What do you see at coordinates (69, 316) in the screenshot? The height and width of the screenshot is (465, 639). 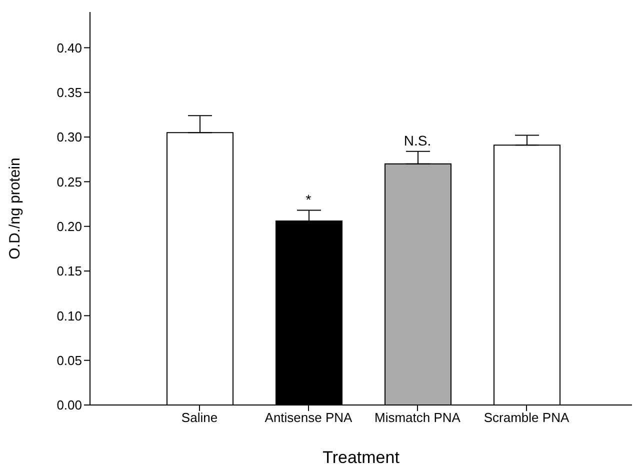 I see `y-tick-label: 0.10` at bounding box center [69, 316].